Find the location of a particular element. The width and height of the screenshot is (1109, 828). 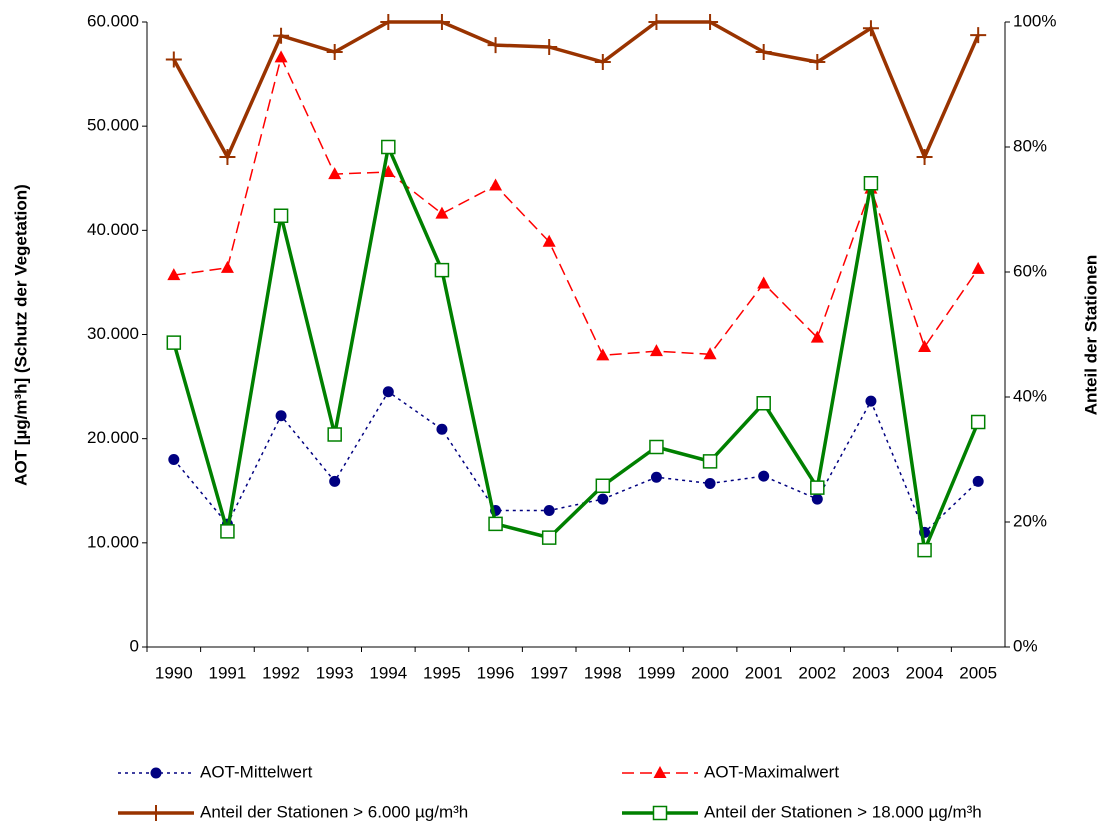

y-tick-label: 40.000 is located at coordinates (113, 229).